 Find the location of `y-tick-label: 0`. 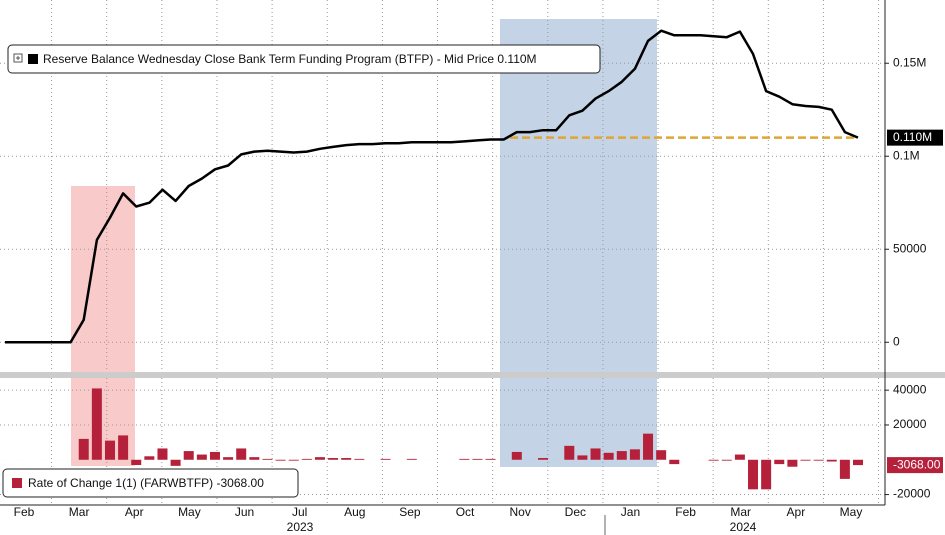

y-tick-label: 0 is located at coordinates (896, 341).